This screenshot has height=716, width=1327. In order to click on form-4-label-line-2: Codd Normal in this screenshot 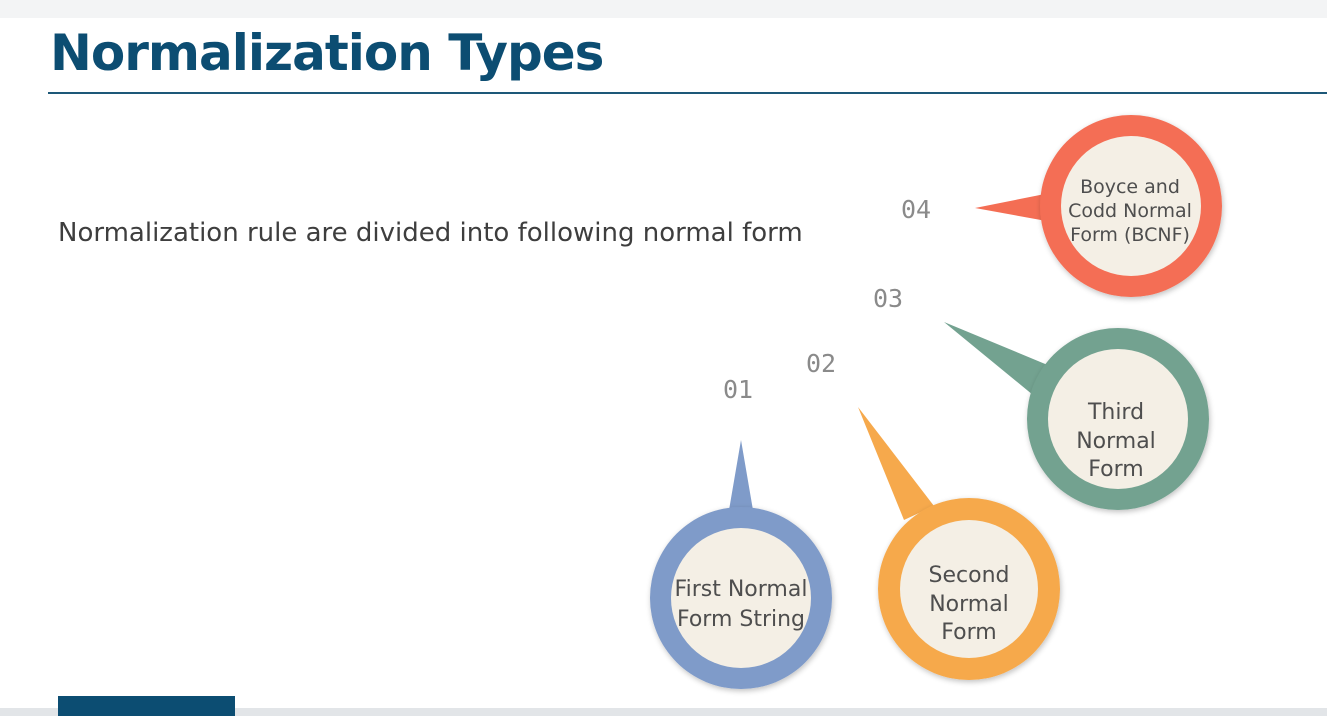, I will do `click(1130, 211)`.